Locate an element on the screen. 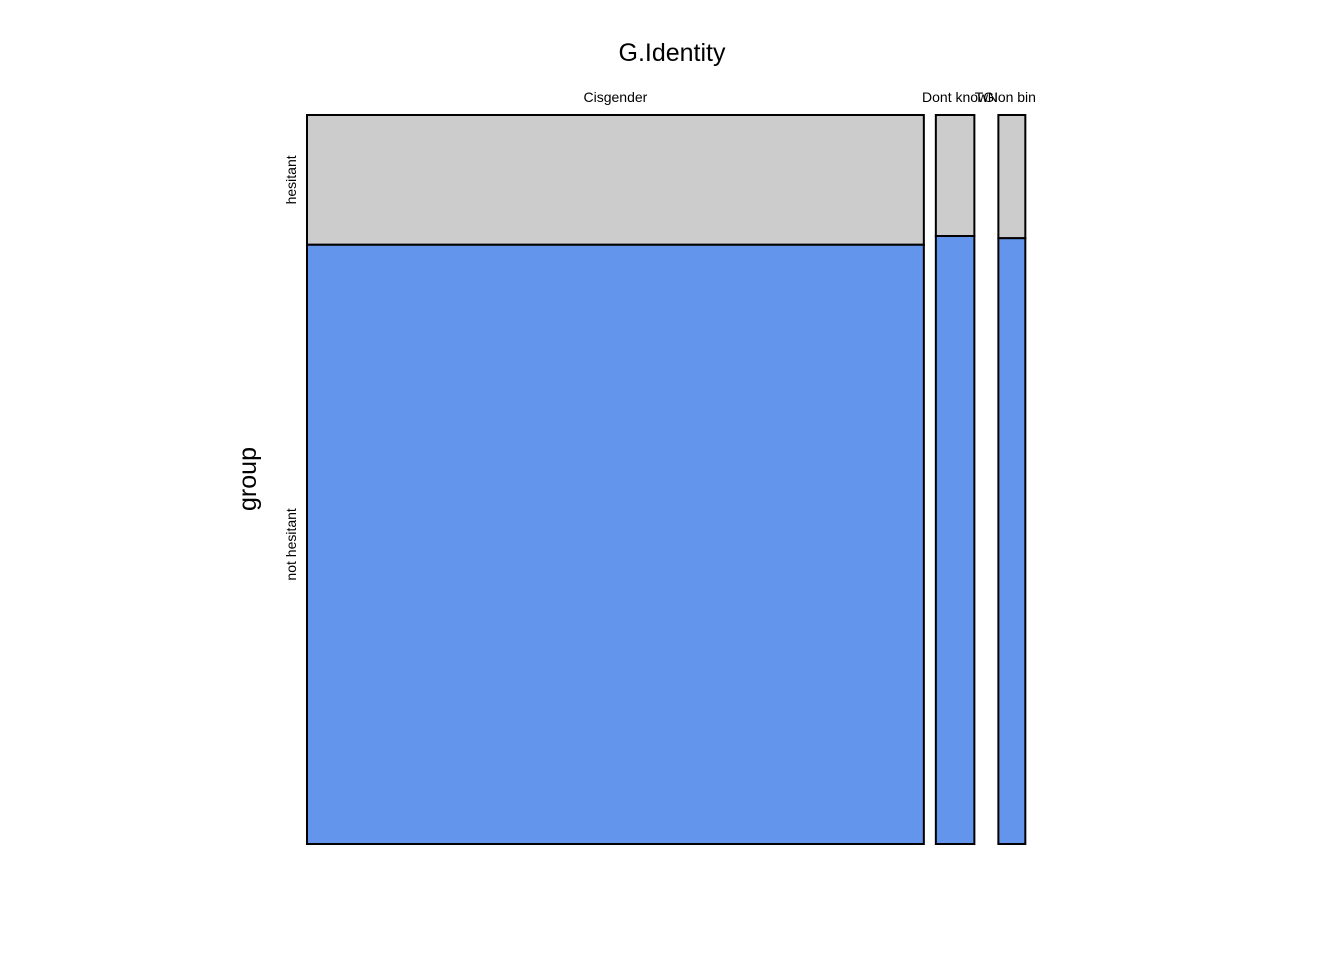 The height and width of the screenshot is (960, 1344). category-label-non-bin: Non bin is located at coordinates (1012, 97).